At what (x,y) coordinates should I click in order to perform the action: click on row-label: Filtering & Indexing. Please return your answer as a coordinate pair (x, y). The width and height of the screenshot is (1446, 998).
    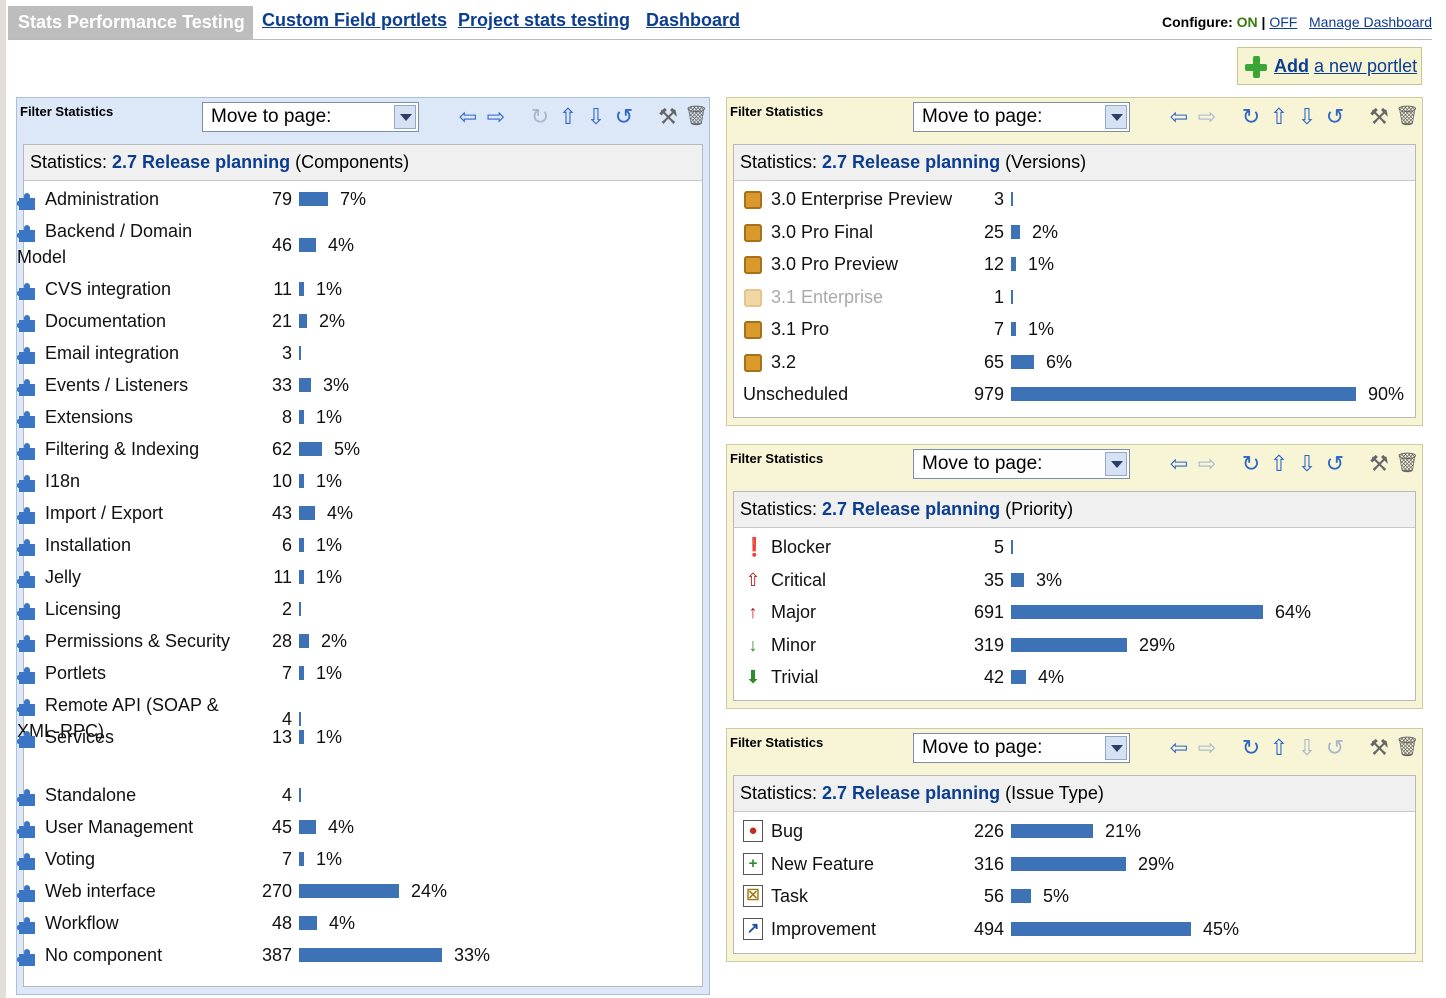
    Looking at the image, I should click on (122, 449).